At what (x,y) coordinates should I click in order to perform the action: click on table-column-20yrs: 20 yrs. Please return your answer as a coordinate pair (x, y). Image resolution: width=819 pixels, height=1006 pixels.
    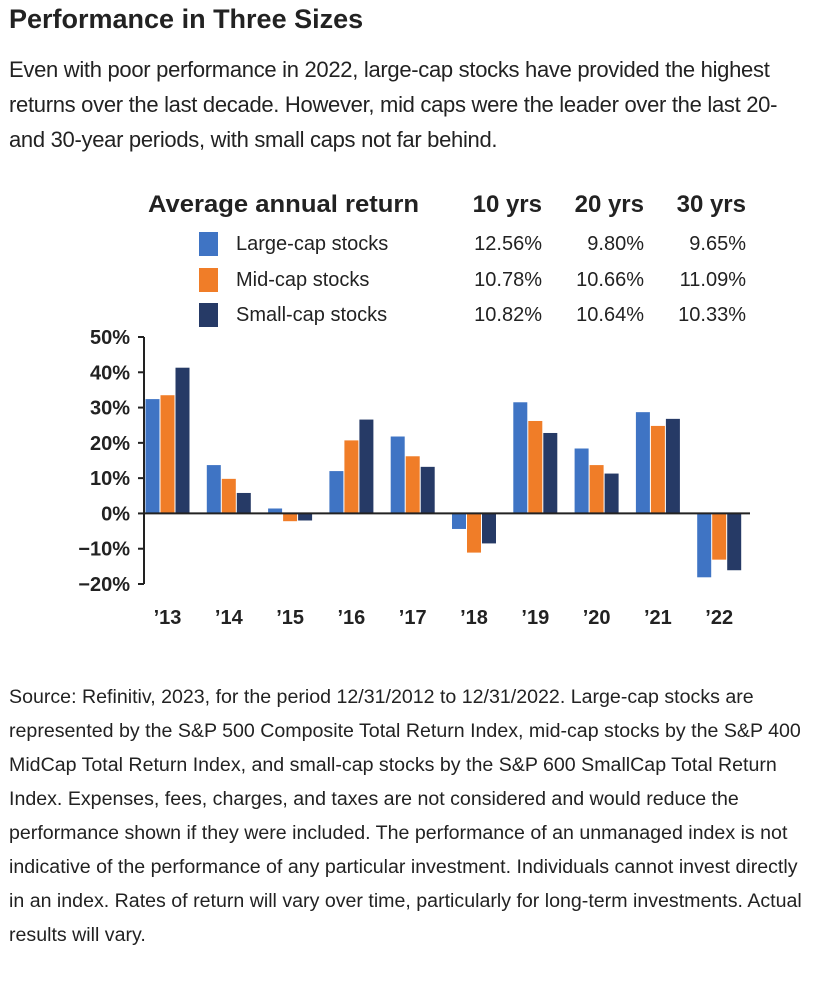
    Looking at the image, I should click on (609, 204).